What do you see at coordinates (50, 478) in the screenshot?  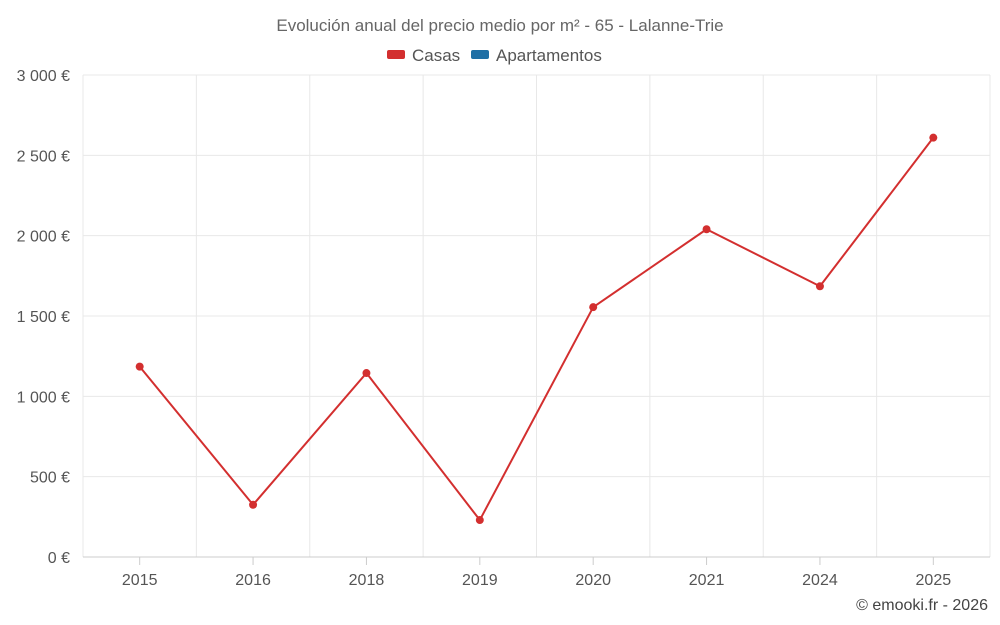 I see `y-tick-label: 500 €` at bounding box center [50, 478].